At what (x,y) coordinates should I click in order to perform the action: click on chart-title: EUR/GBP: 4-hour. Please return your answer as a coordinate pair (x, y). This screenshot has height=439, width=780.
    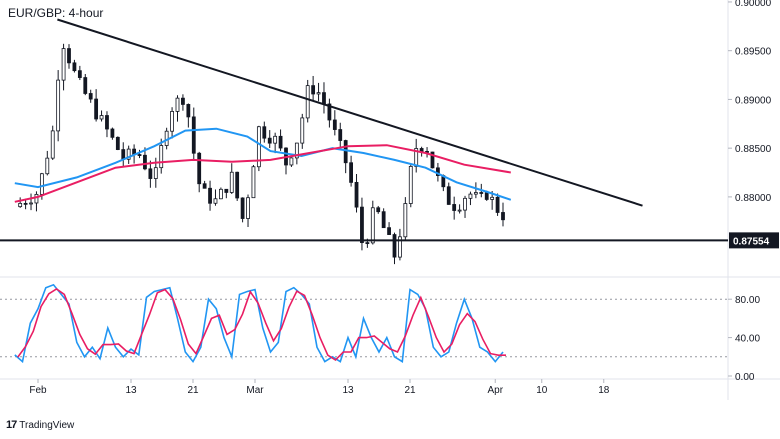
    Looking at the image, I should click on (56, 13).